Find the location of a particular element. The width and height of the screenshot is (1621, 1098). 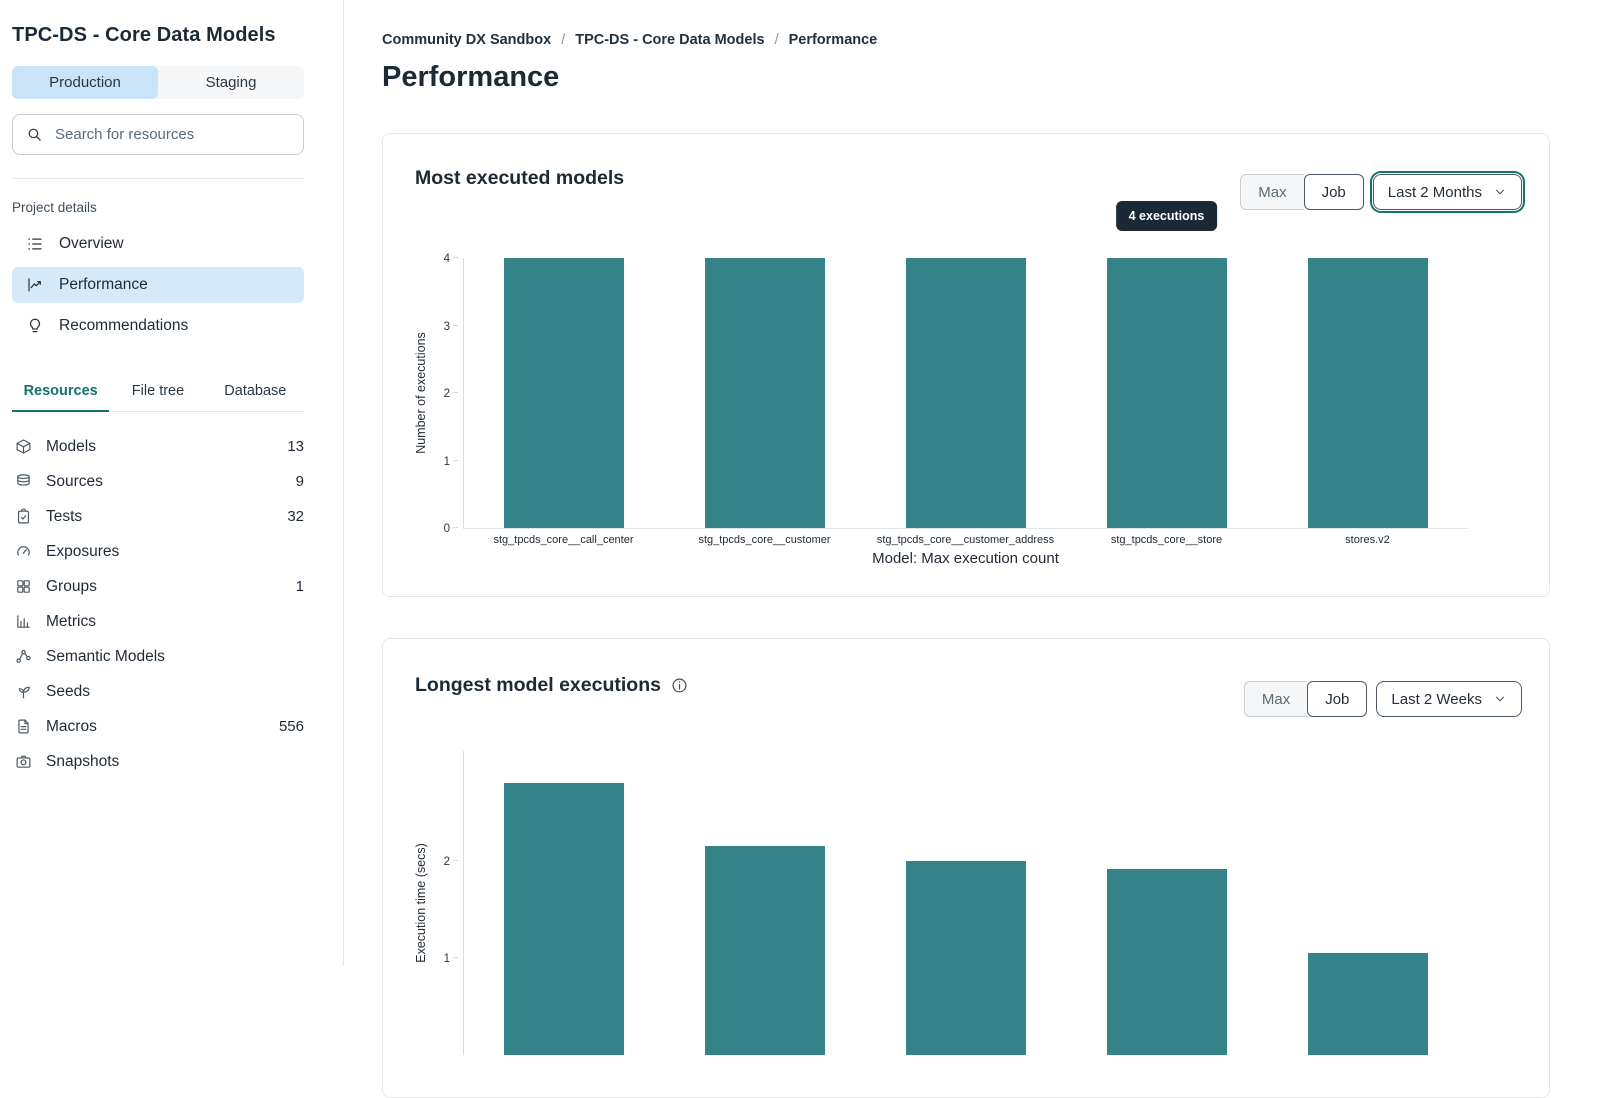

tab-file-tree: File tree is located at coordinates (158, 391).